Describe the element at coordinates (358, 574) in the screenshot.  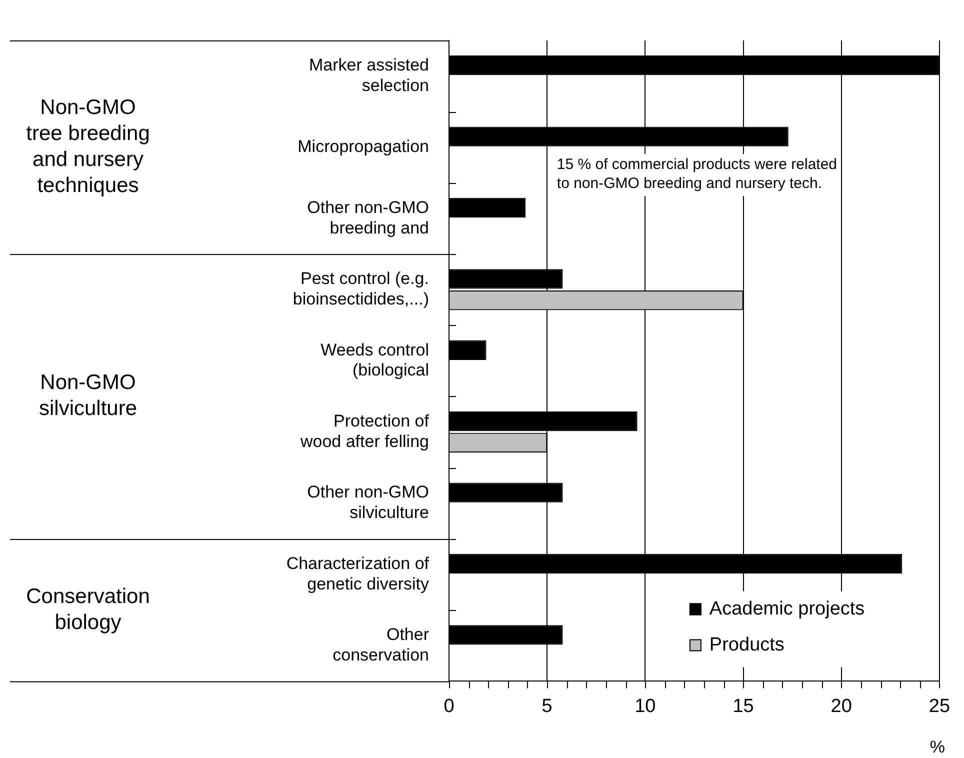
I see `y-tick-label: Characterization of genetic diversity` at that location.